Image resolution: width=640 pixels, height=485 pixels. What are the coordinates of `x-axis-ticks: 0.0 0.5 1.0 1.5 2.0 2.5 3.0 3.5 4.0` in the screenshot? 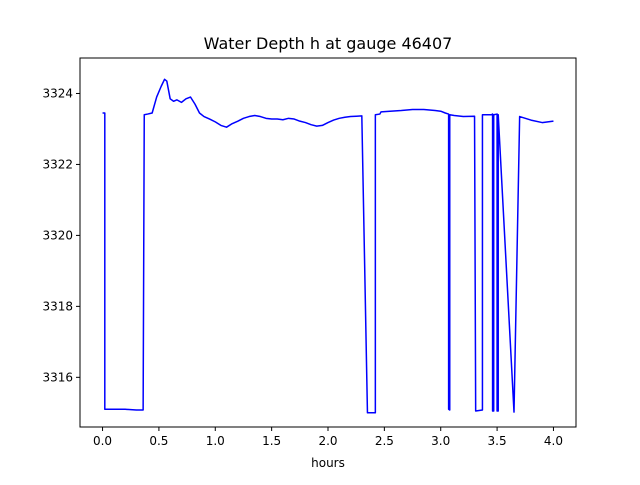 It's located at (328, 437).